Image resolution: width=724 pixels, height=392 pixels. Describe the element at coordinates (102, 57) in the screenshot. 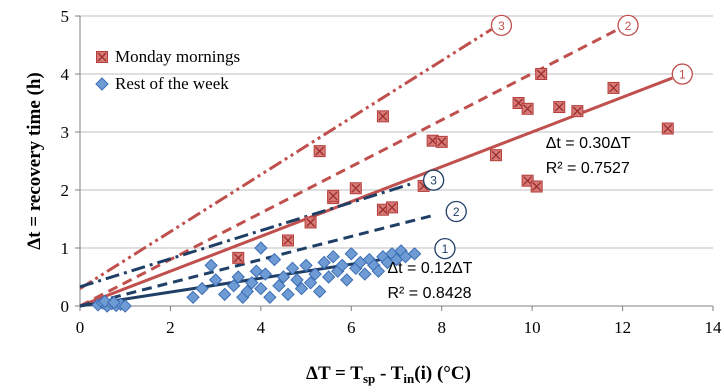

I see `legend-marker-monday-x` at that location.